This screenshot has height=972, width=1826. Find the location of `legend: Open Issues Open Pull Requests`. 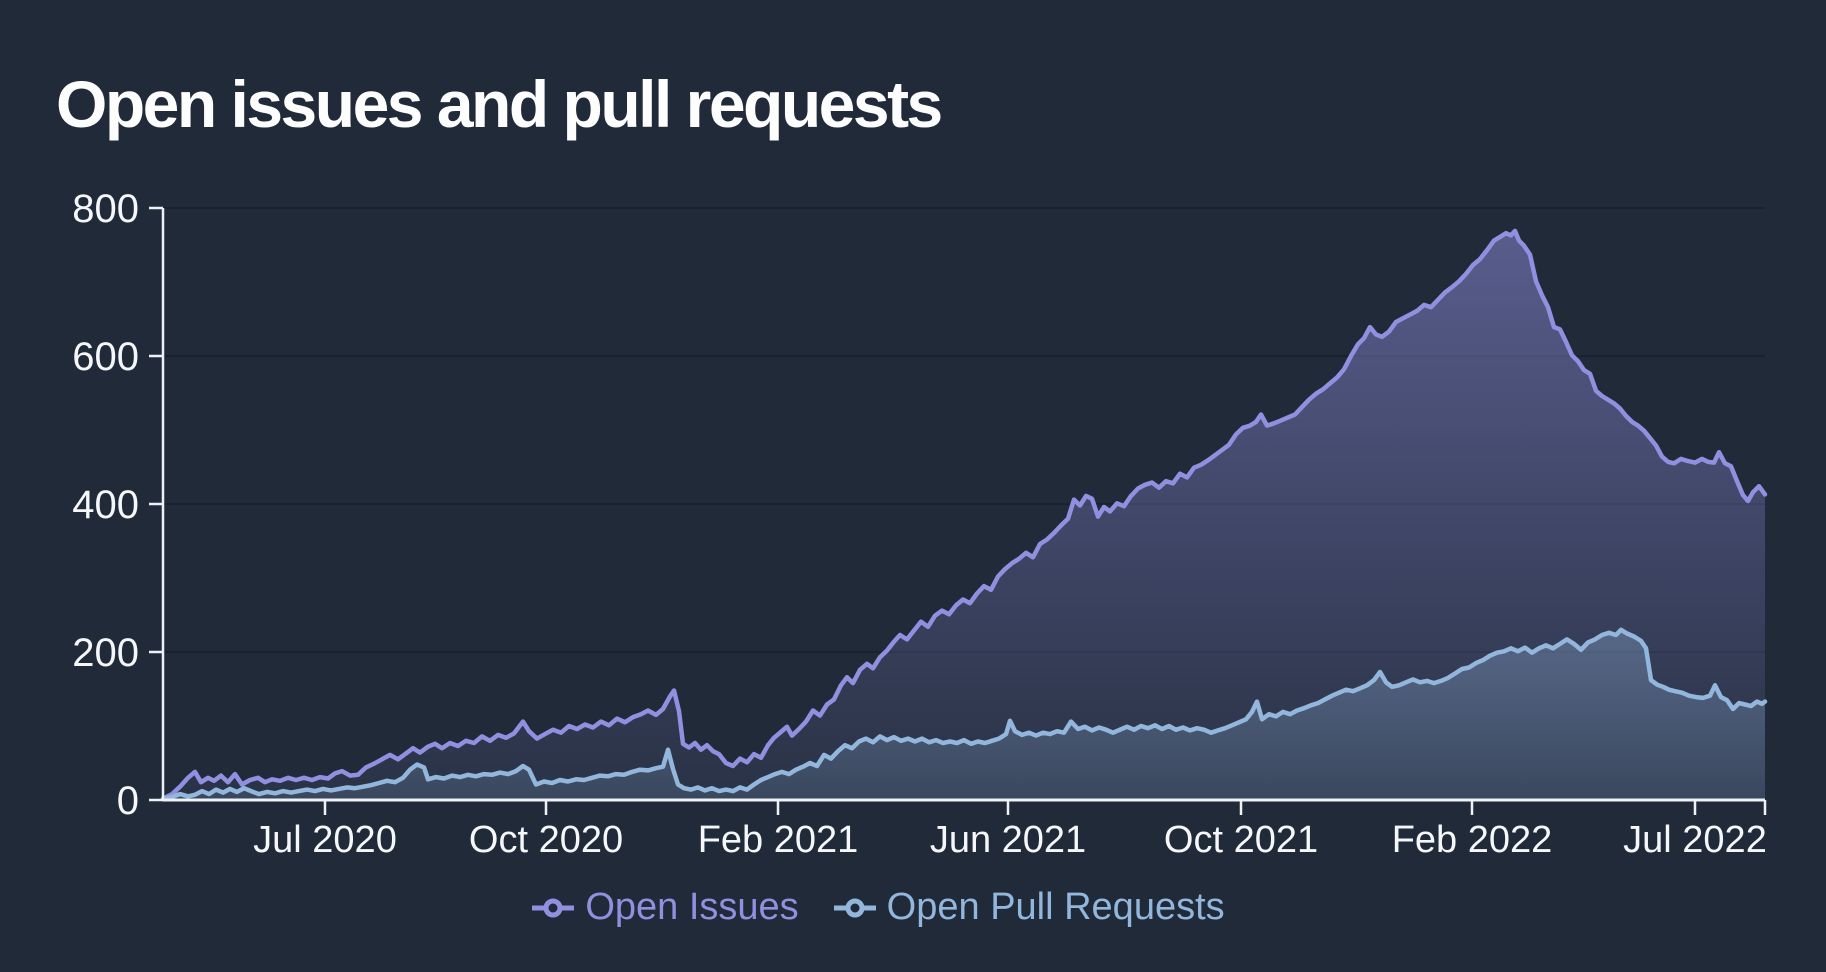

legend: Open Issues Open Pull Requests is located at coordinates (913, 907).